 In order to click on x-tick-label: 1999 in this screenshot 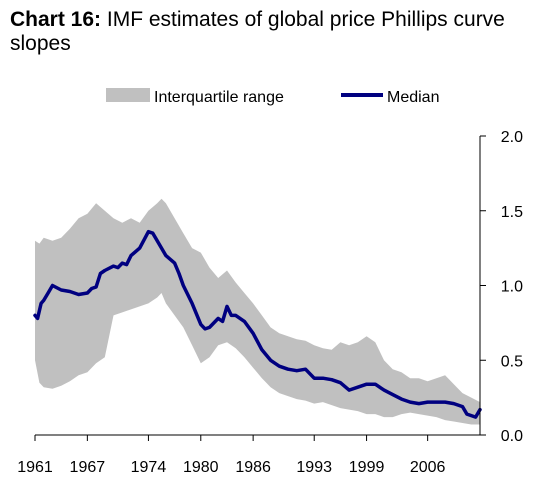, I will do `click(367, 467)`.